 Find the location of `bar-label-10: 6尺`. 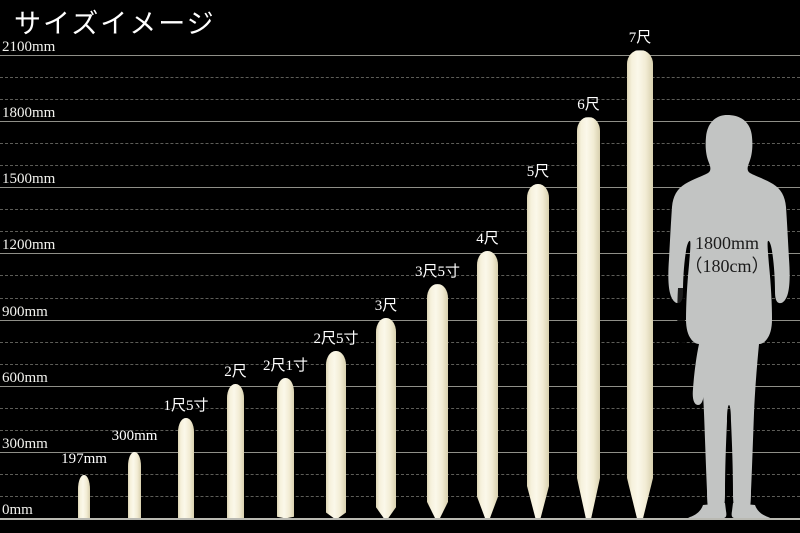

bar-label-10: 6尺 is located at coordinates (588, 105).